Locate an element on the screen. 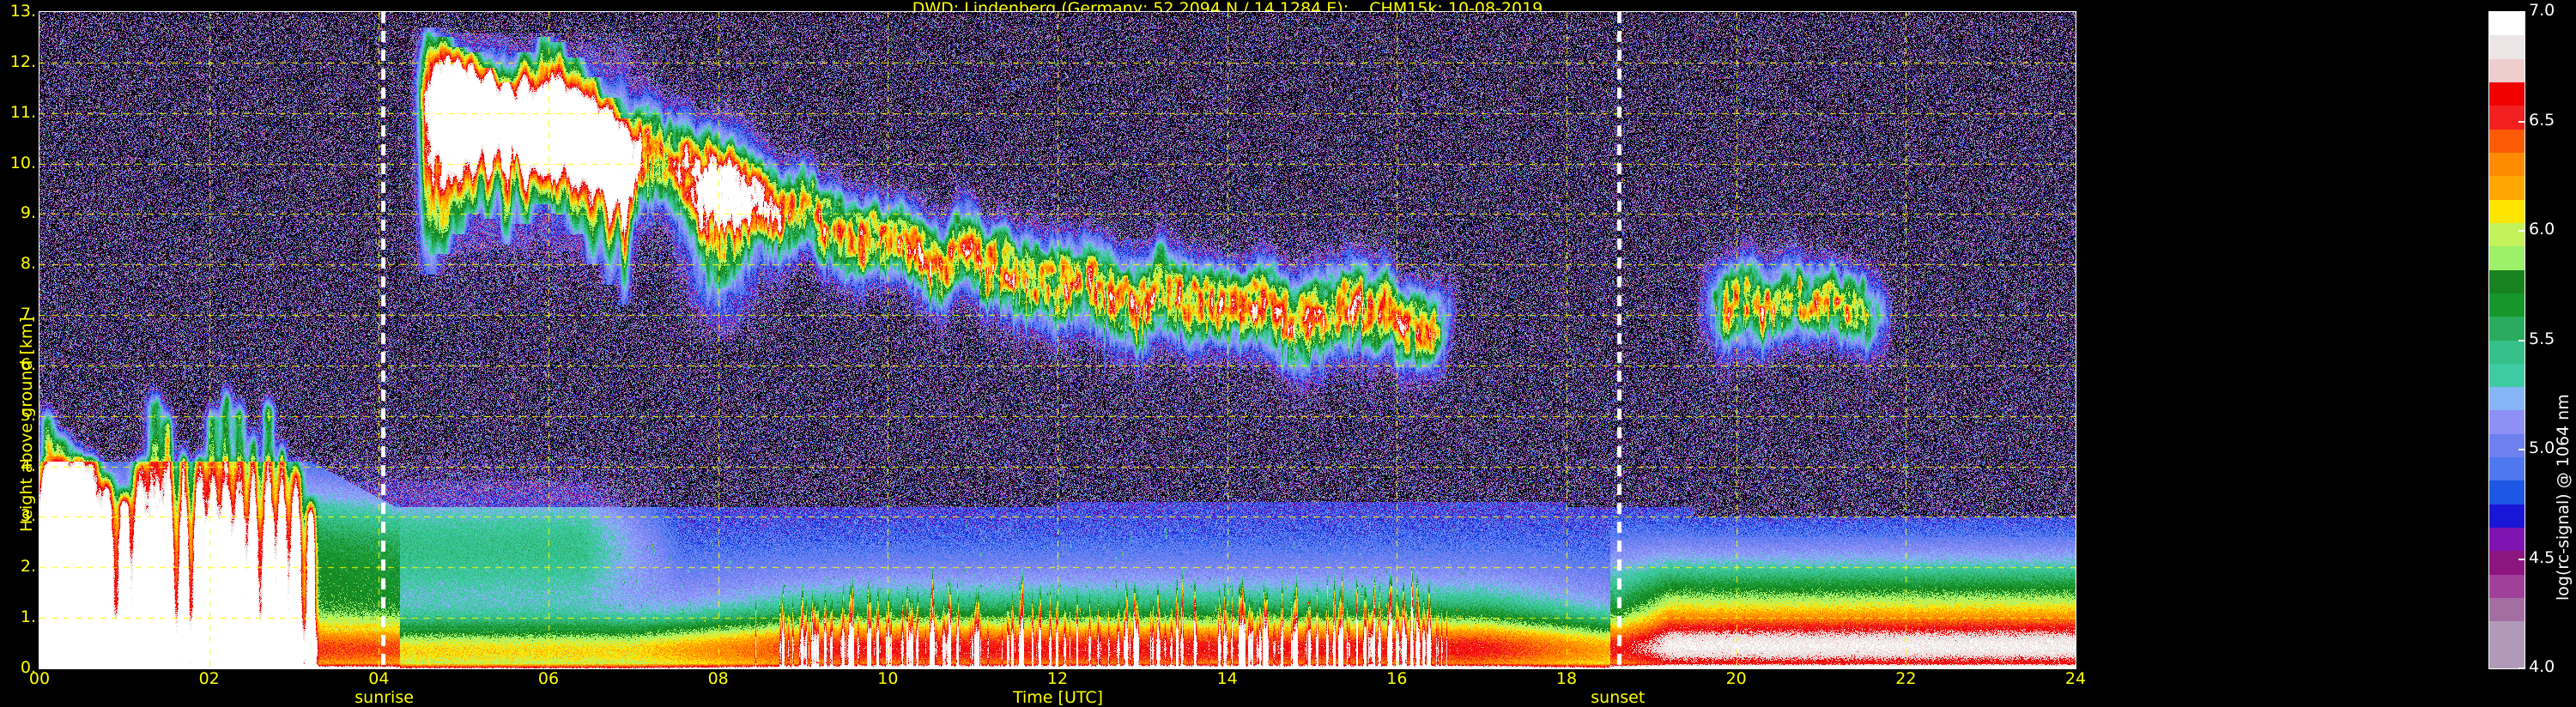 The width and height of the screenshot is (2576, 707). y-tick-label: 1. is located at coordinates (28, 617).